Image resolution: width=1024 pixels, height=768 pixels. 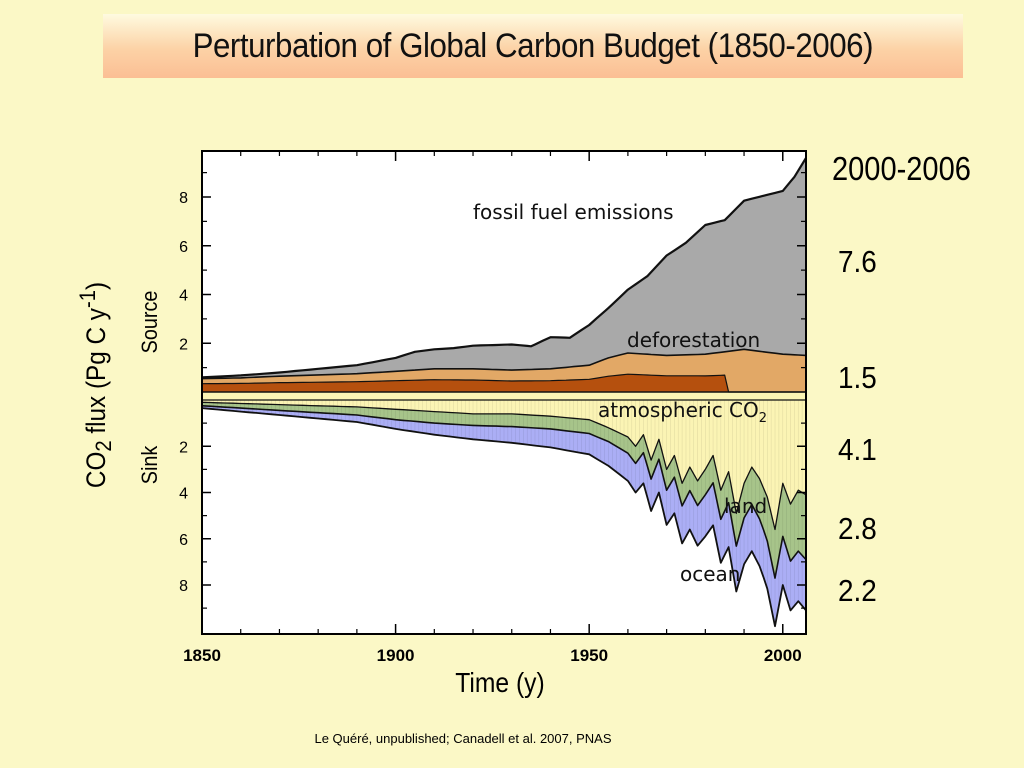 I want to click on land-sink-area, so click(x=504, y=490).